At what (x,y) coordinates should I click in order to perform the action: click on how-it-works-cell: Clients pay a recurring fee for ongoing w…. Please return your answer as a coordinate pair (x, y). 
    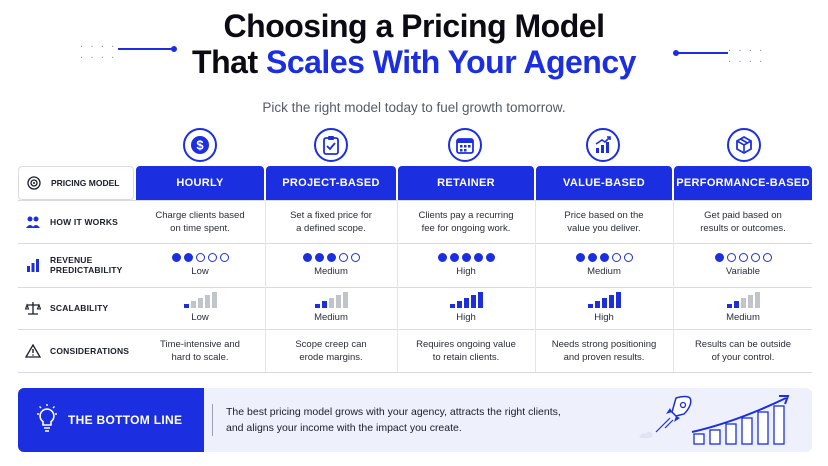
    Looking at the image, I should click on (466, 221).